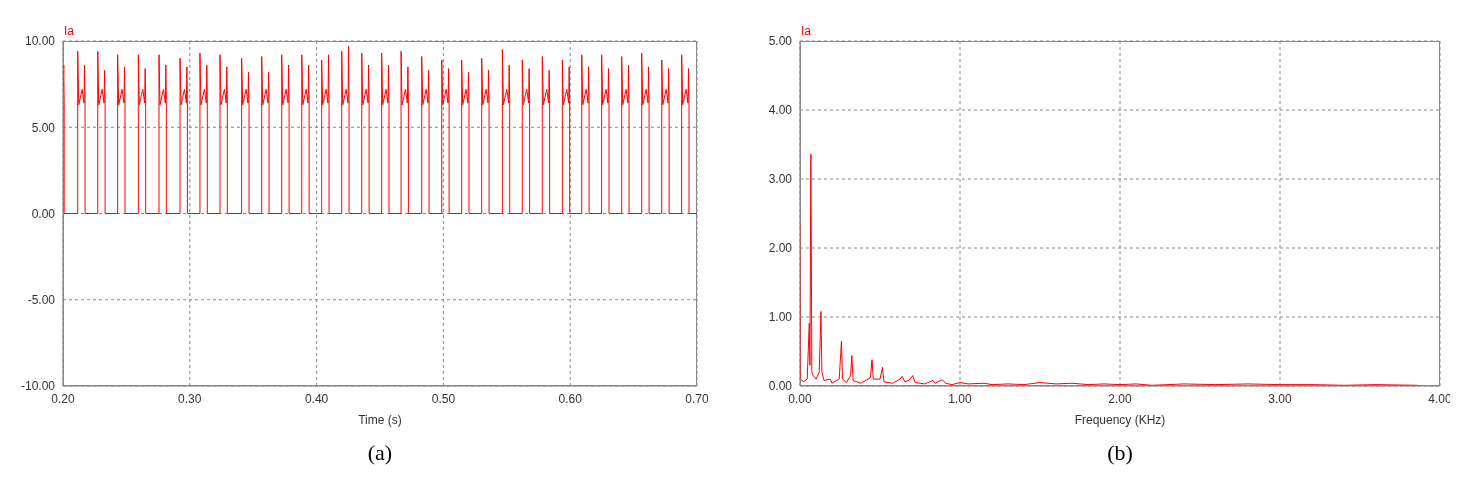 This screenshot has width=1476, height=477. I want to click on x-tick-label: 0.20, so click(63, 398).